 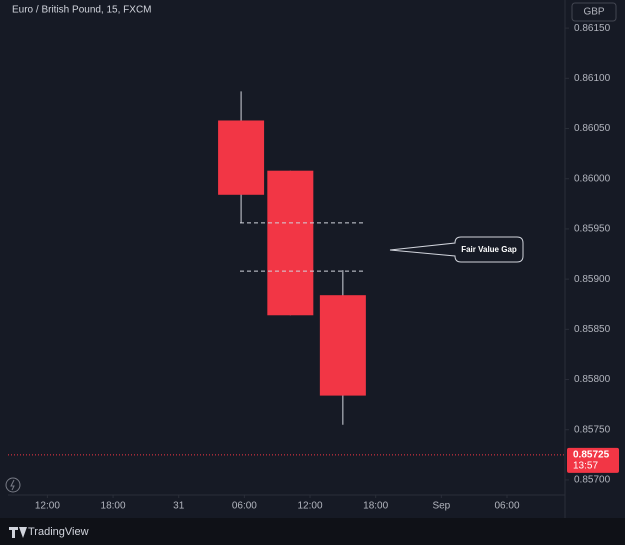 I want to click on y-tick-label: 0.85950, so click(x=592, y=229).